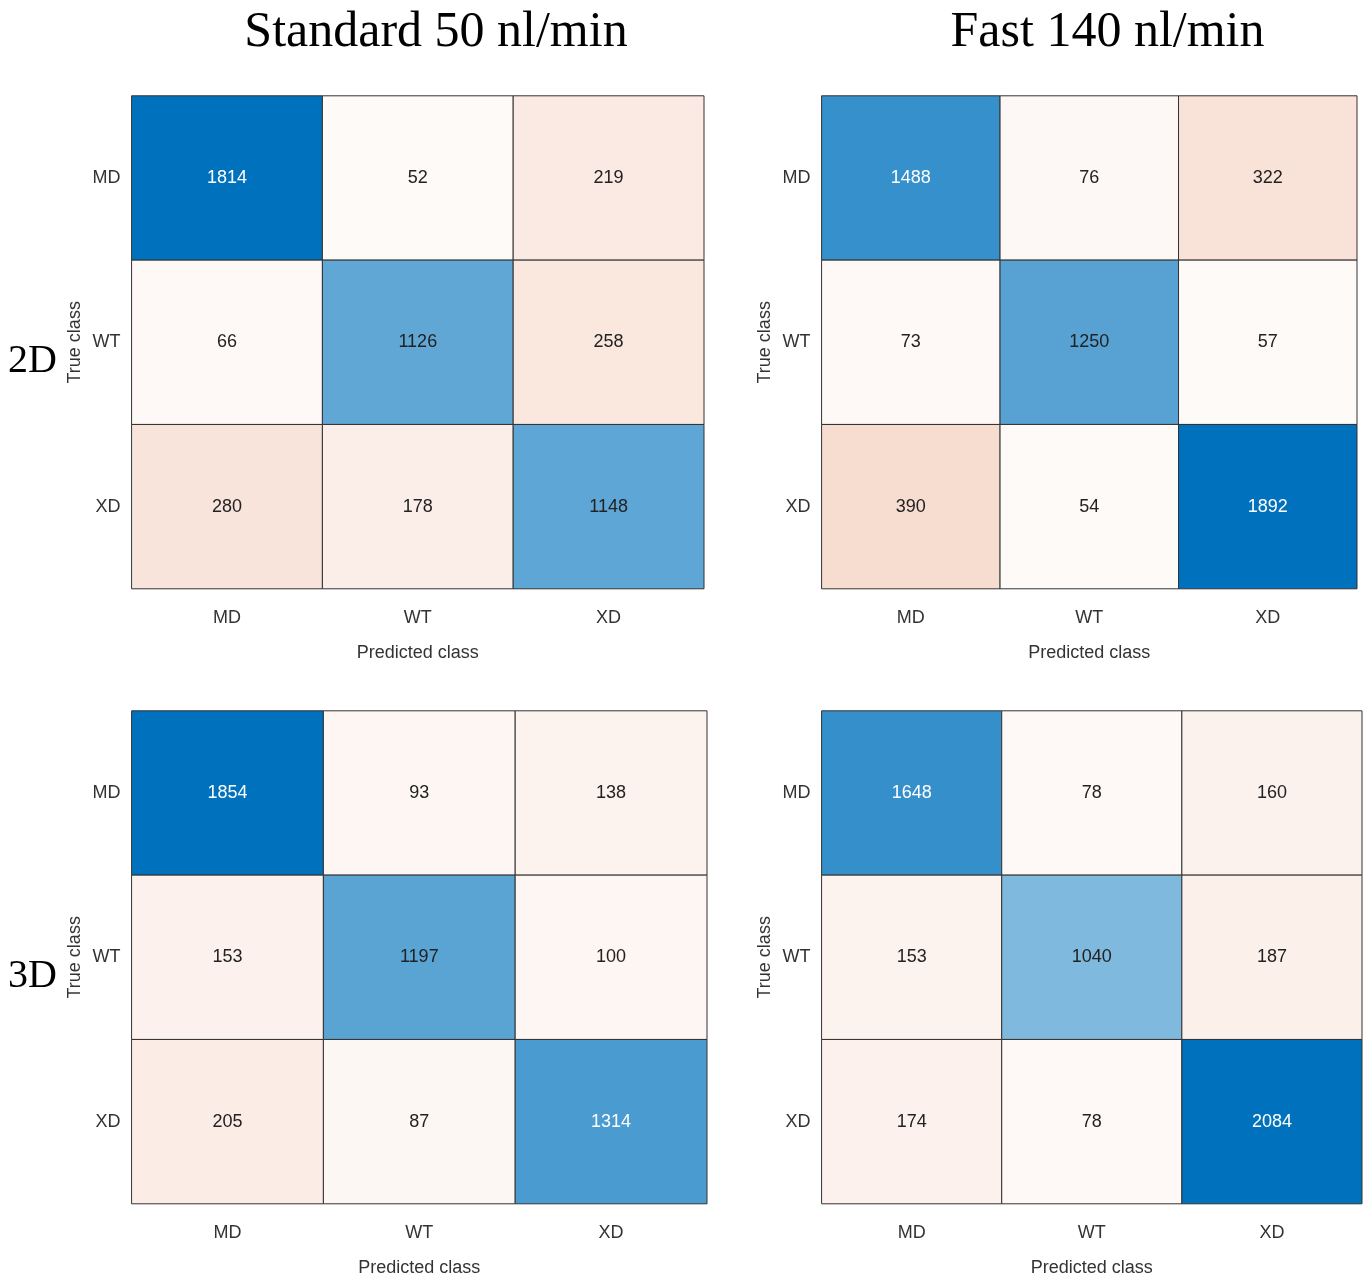 The height and width of the screenshot is (1277, 1370). Describe the element at coordinates (32, 358) in the screenshot. I see `text: 2D` at that location.